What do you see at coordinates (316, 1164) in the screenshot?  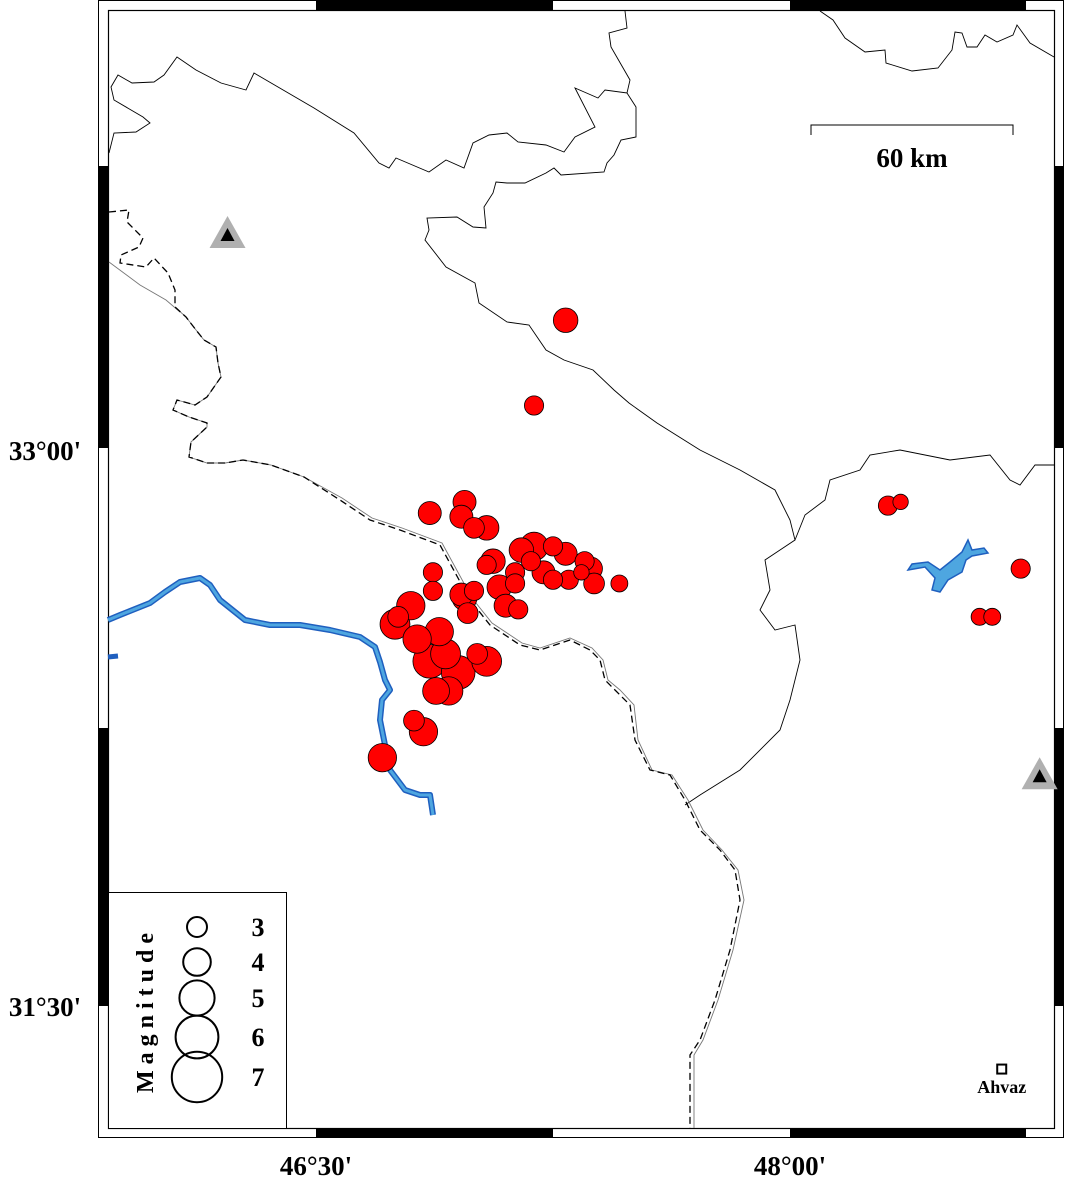 I see `lon-tick-label: 46°30'` at bounding box center [316, 1164].